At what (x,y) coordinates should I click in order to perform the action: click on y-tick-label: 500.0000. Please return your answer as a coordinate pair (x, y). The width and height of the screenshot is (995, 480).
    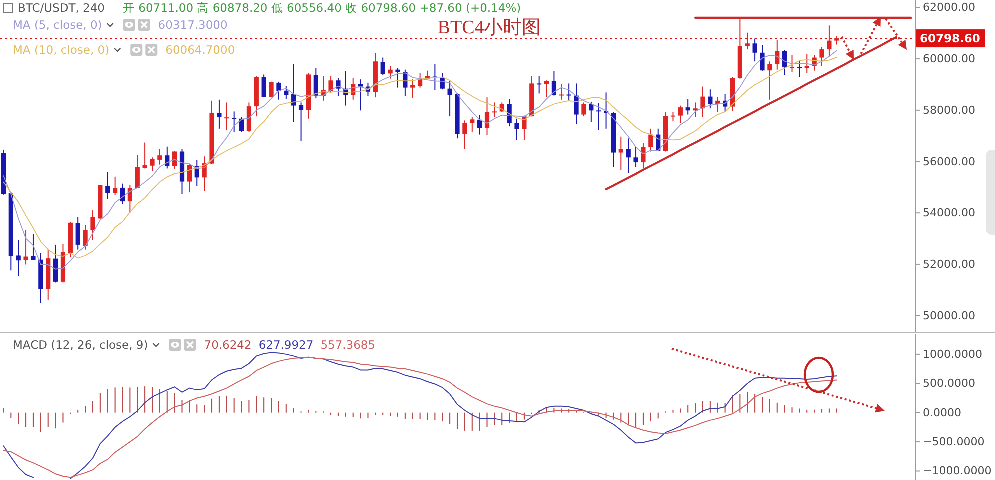
    Looking at the image, I should click on (949, 383).